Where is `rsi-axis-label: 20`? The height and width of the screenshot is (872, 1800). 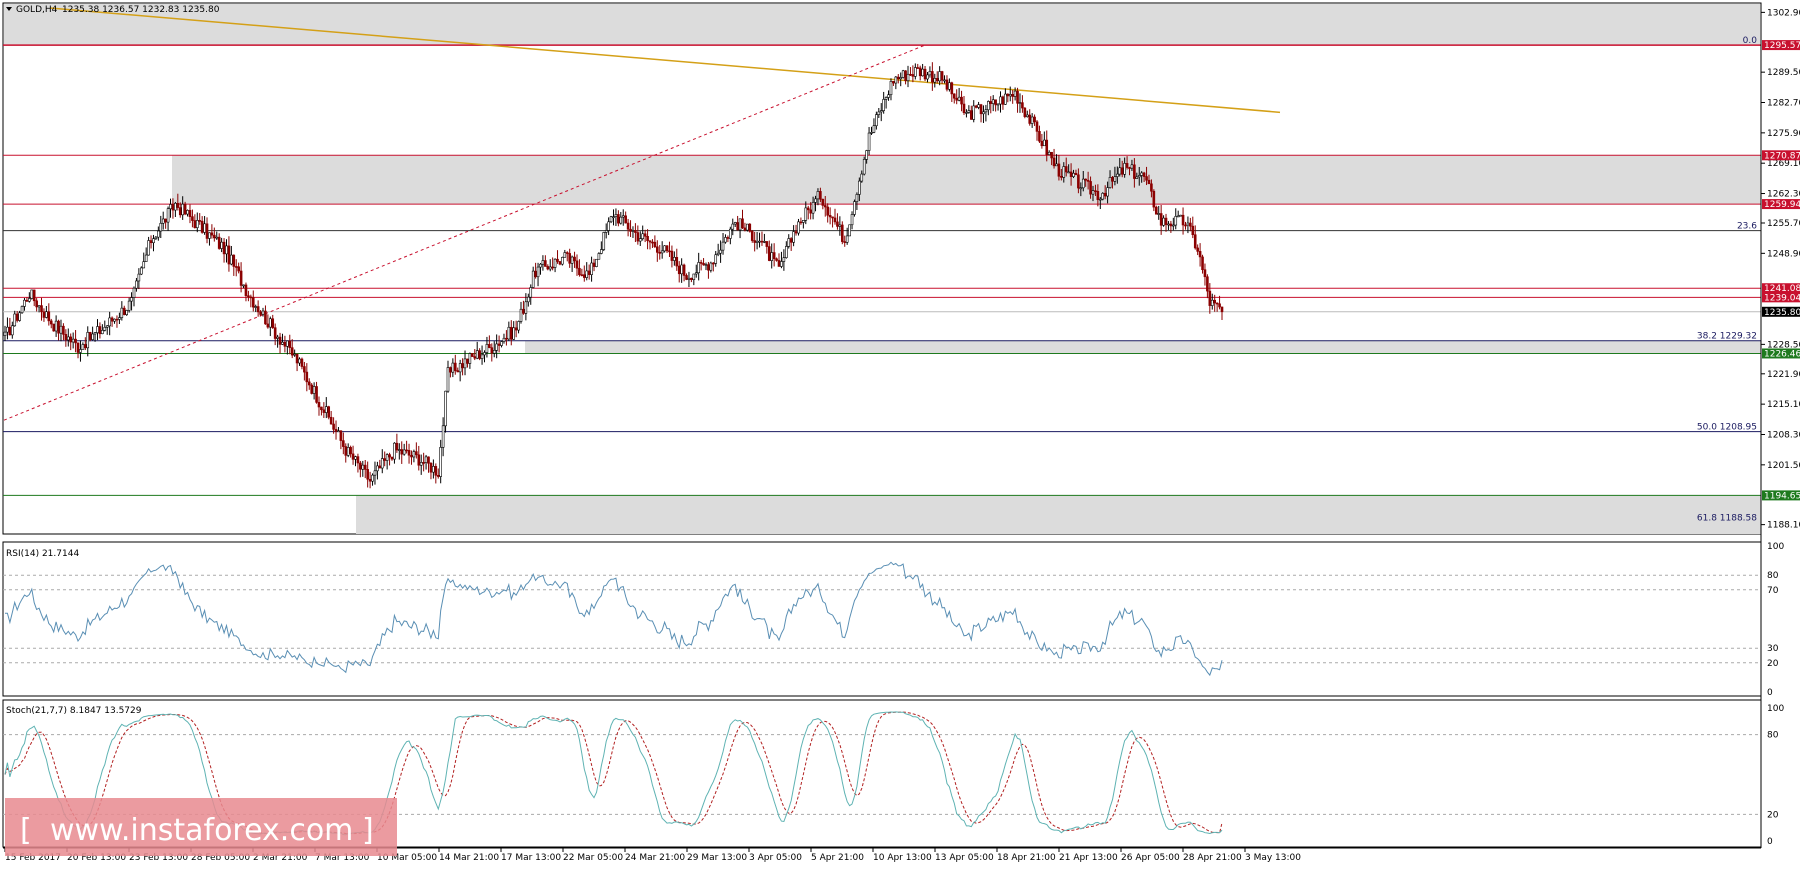
rsi-axis-label: 20 is located at coordinates (1773, 664).